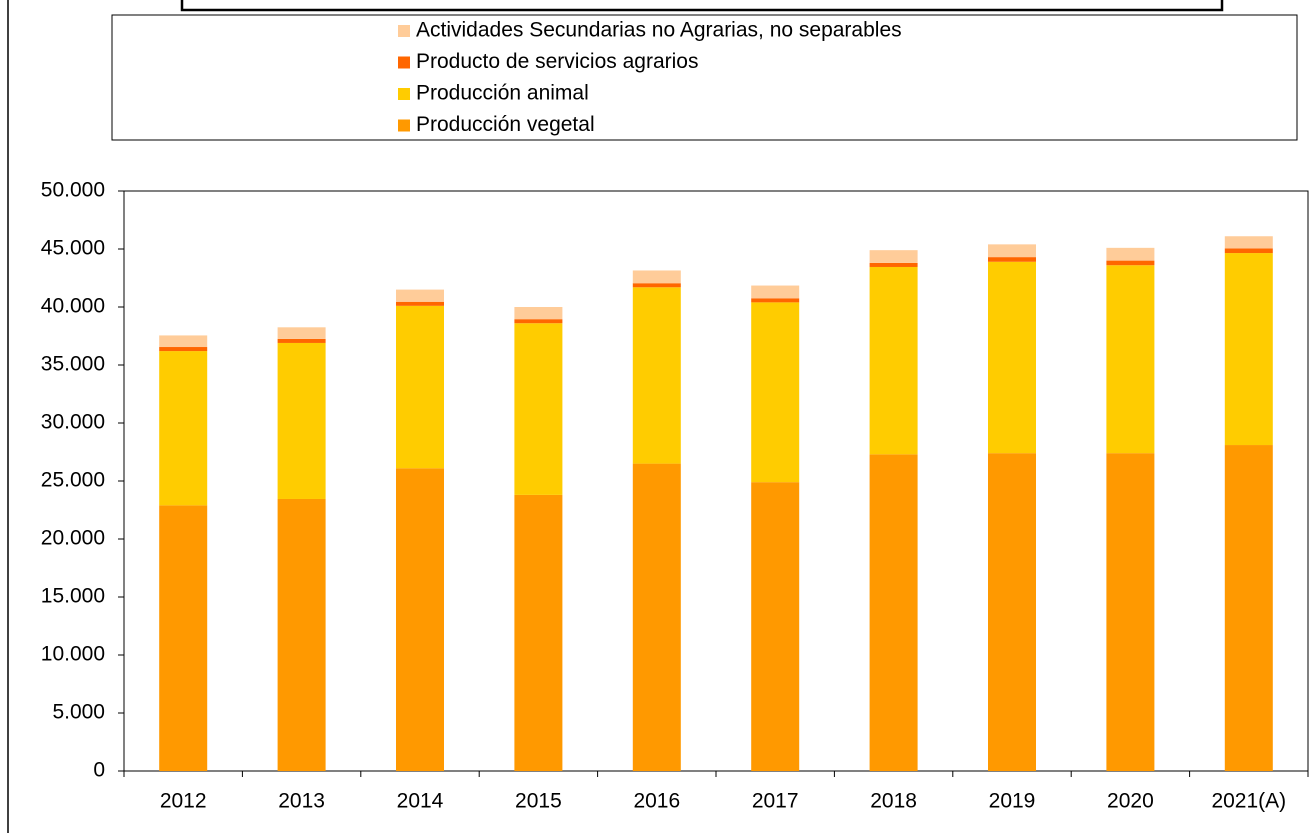 This screenshot has height=833, width=1310. What do you see at coordinates (99, 770) in the screenshot?
I see `y-tick-label: 0` at bounding box center [99, 770].